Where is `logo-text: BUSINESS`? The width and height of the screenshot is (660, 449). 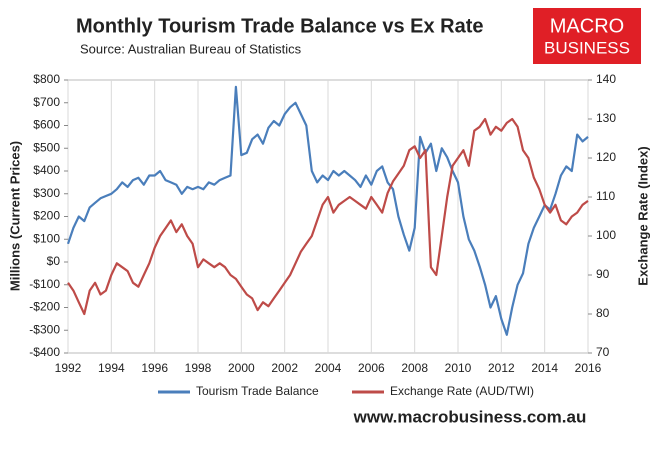 logo-text: BUSINESS is located at coordinates (587, 47).